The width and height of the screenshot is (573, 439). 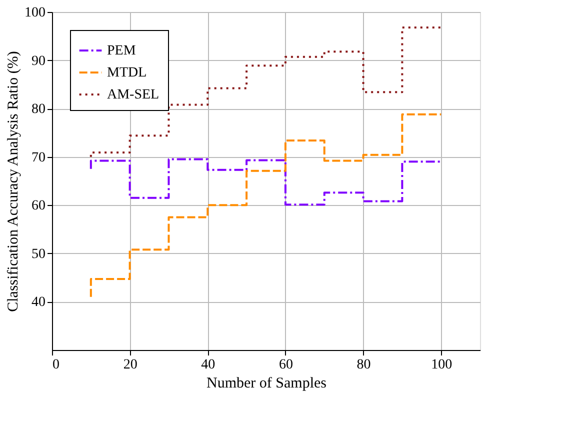 What do you see at coordinates (285, 365) in the screenshot?
I see `x-tick-label: 60` at bounding box center [285, 365].